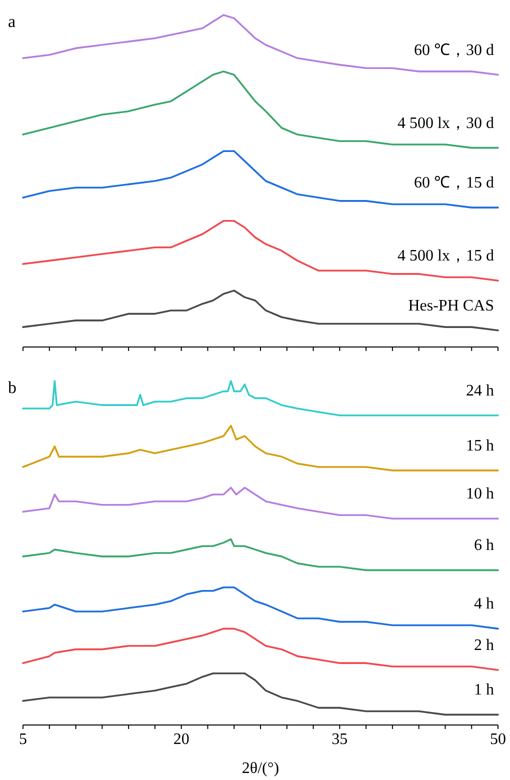 This screenshot has height=780, width=510. I want to click on series-label: 6 h, so click(484, 545).